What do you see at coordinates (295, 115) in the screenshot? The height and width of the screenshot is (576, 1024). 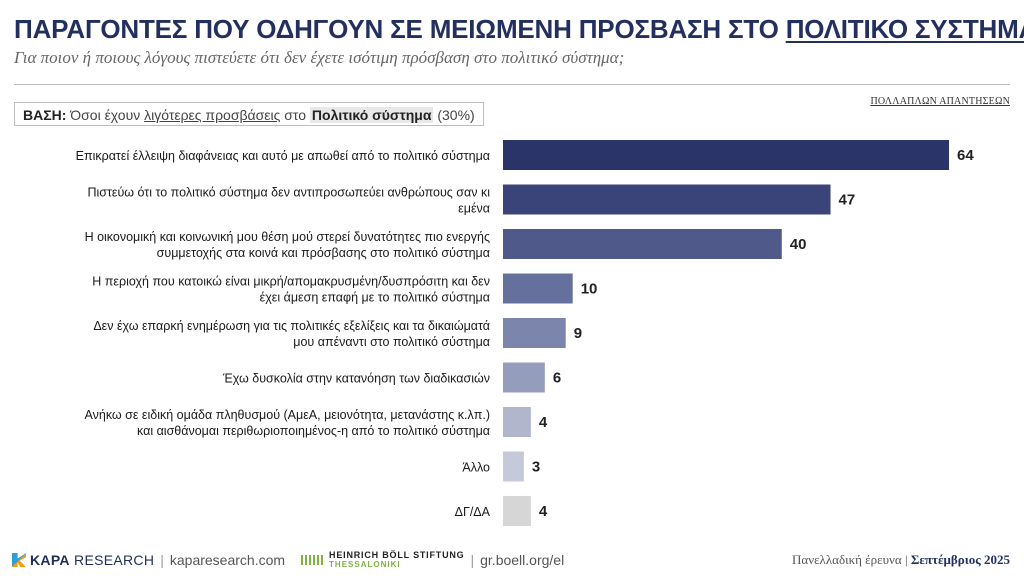 I see `base-text-2: στο` at bounding box center [295, 115].